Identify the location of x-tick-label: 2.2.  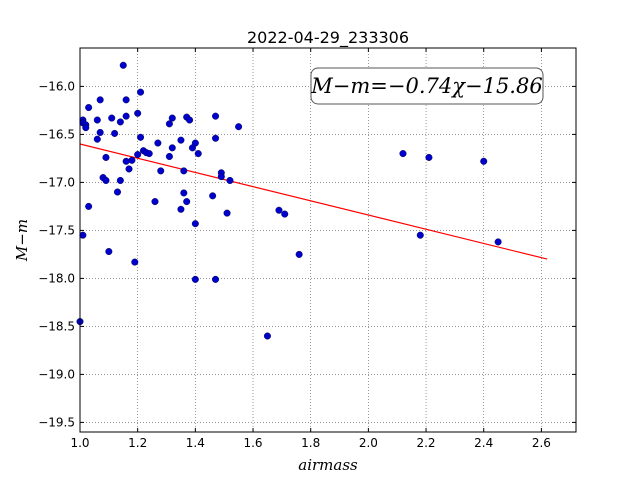
(425, 443).